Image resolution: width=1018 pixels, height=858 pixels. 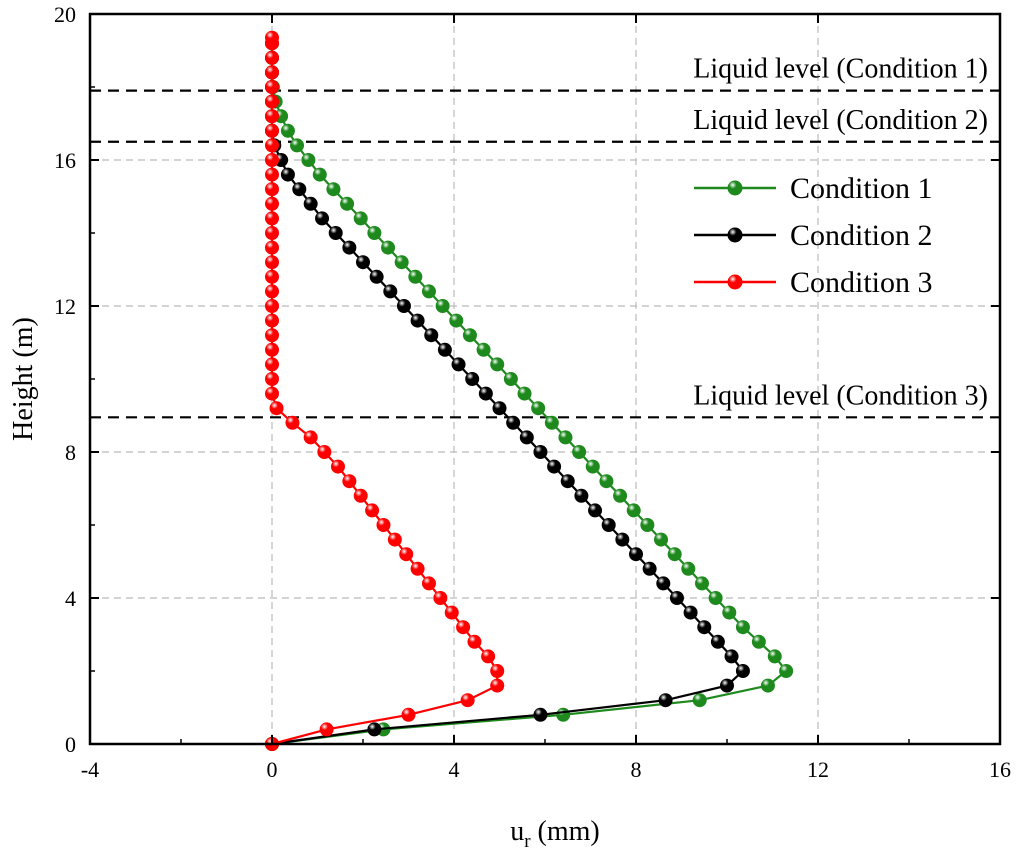 What do you see at coordinates (735, 282) in the screenshot?
I see `legend-marker` at bounding box center [735, 282].